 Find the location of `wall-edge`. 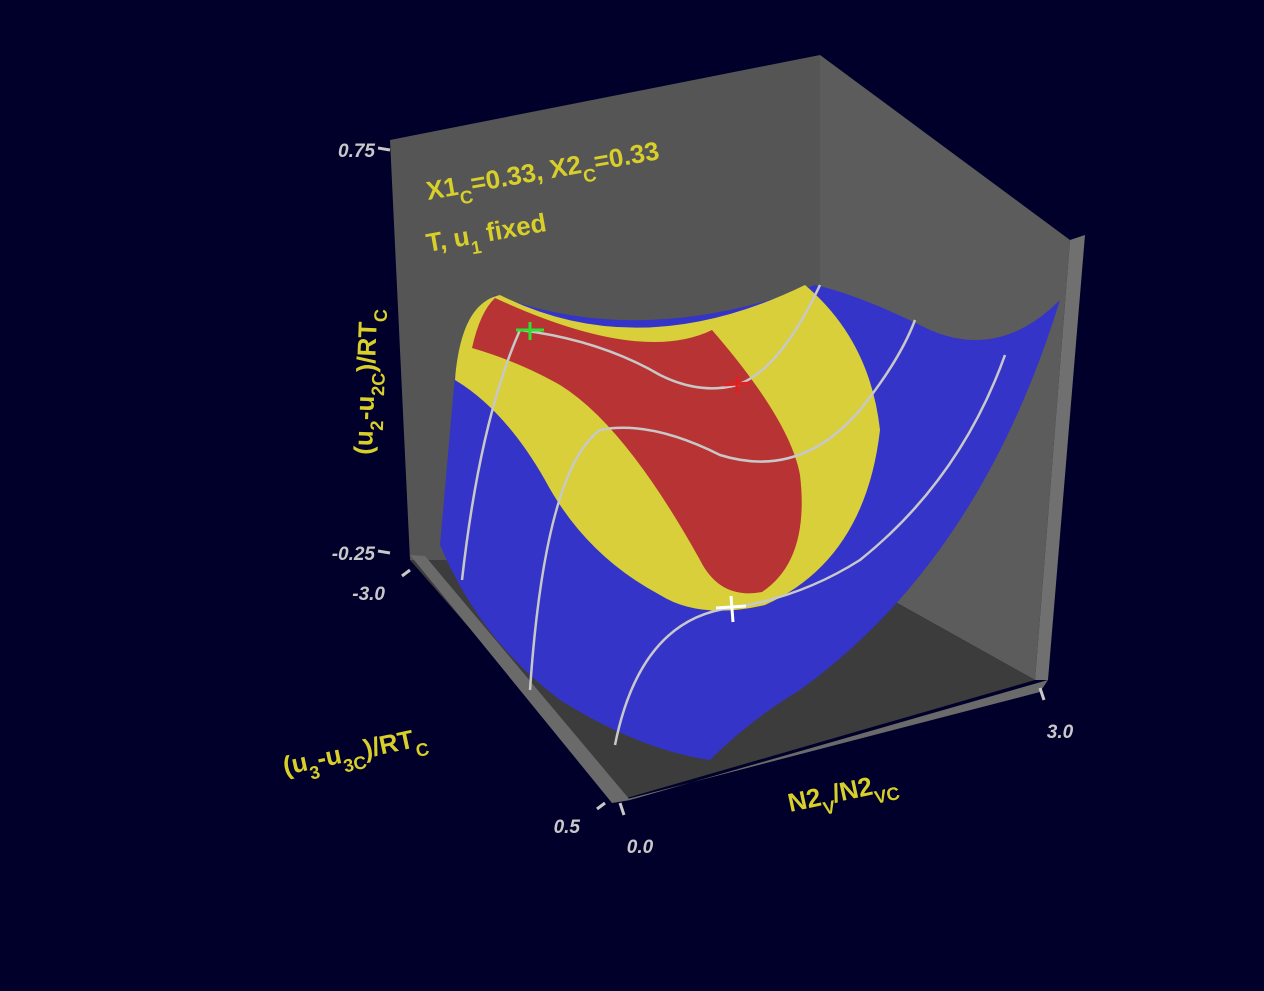

wall-edge is located at coordinates (1060, 457).